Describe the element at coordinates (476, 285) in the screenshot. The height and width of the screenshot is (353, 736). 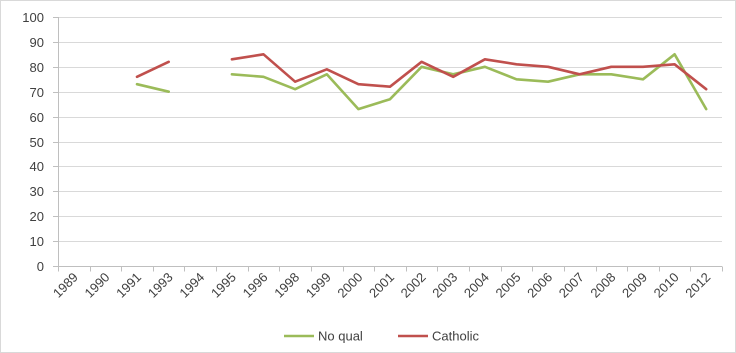
I see `x-tick-label: 2004` at that location.